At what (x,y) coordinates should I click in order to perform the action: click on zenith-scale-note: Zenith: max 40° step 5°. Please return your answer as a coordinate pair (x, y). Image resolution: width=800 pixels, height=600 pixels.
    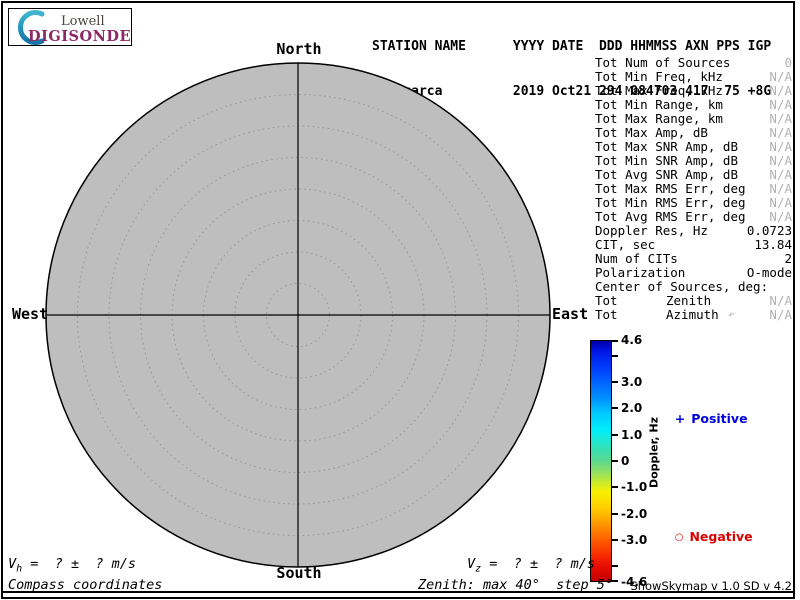
    Looking at the image, I should click on (516, 585).